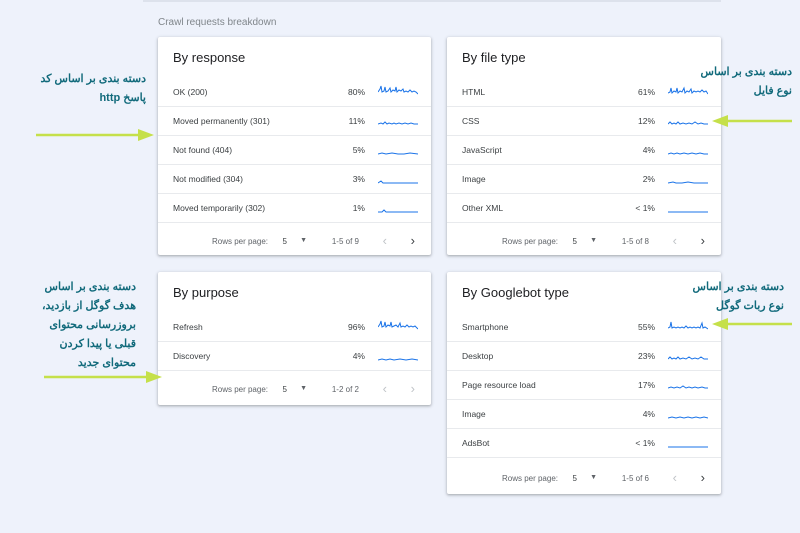  Describe the element at coordinates (746, 72) in the screenshot. I see `annotation-line: دسته بندی بر اساس` at that location.